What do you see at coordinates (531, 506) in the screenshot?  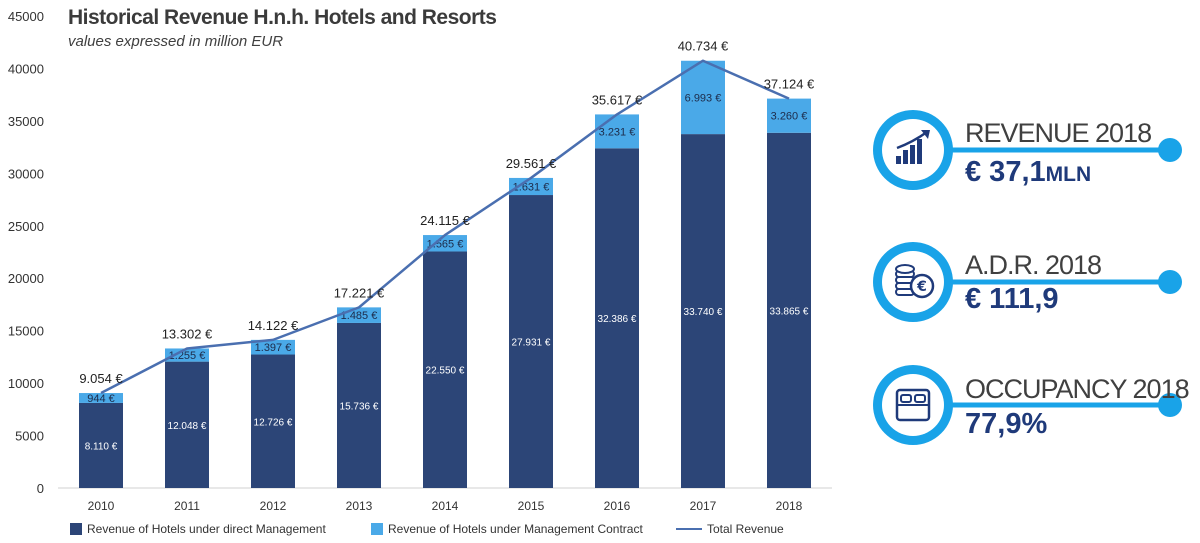 I see `x-tick-label-2015: 2015` at bounding box center [531, 506].